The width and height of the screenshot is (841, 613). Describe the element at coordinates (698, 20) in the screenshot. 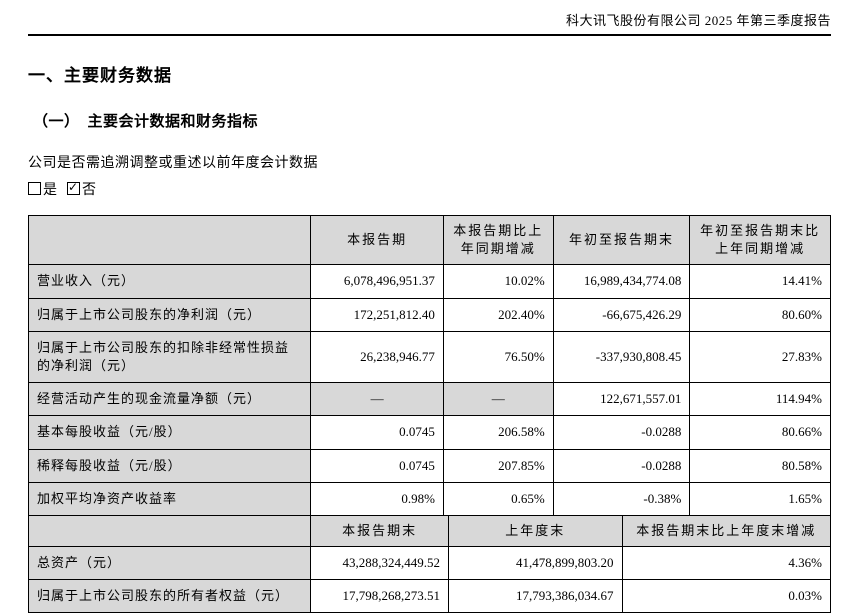

I see `report-header-title: 科大讯飞股份有限公司 2025 年第三季度报告` at that location.